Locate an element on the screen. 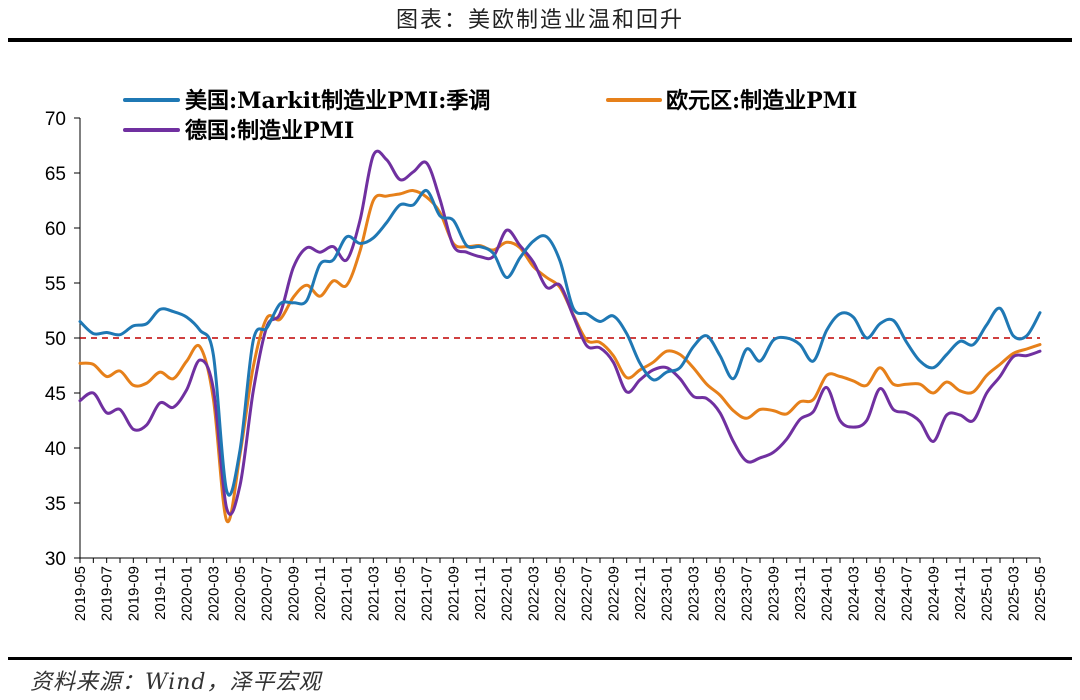  bottom-rule is located at coordinates (540, 658).